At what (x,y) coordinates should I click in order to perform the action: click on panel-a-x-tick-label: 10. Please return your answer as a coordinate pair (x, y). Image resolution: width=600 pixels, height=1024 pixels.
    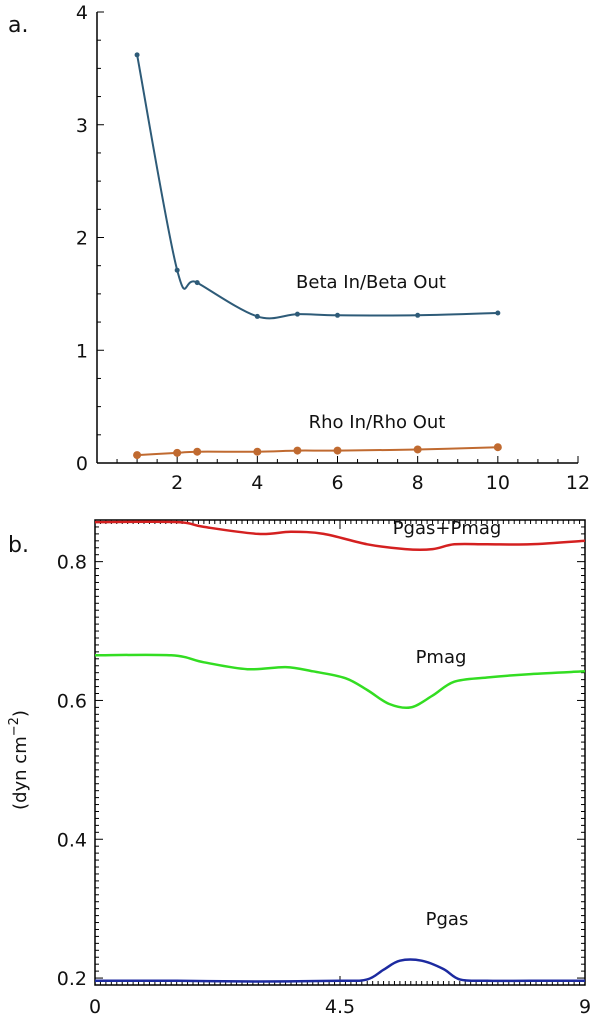
    Looking at the image, I should click on (498, 483).